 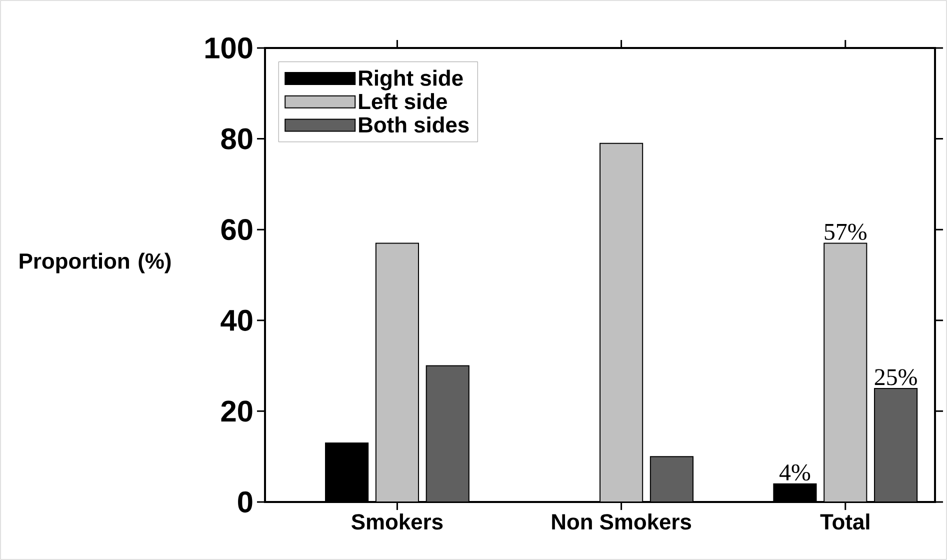 I want to click on data-label: 57%, so click(x=845, y=232).